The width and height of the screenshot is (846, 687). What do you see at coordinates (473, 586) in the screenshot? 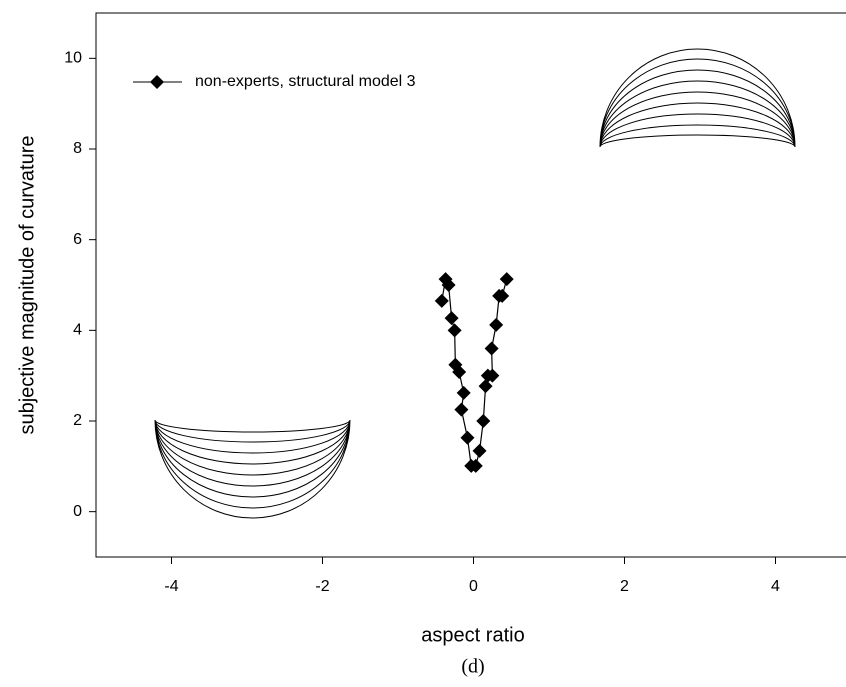
I see `x-tick-label: 0` at bounding box center [473, 586].